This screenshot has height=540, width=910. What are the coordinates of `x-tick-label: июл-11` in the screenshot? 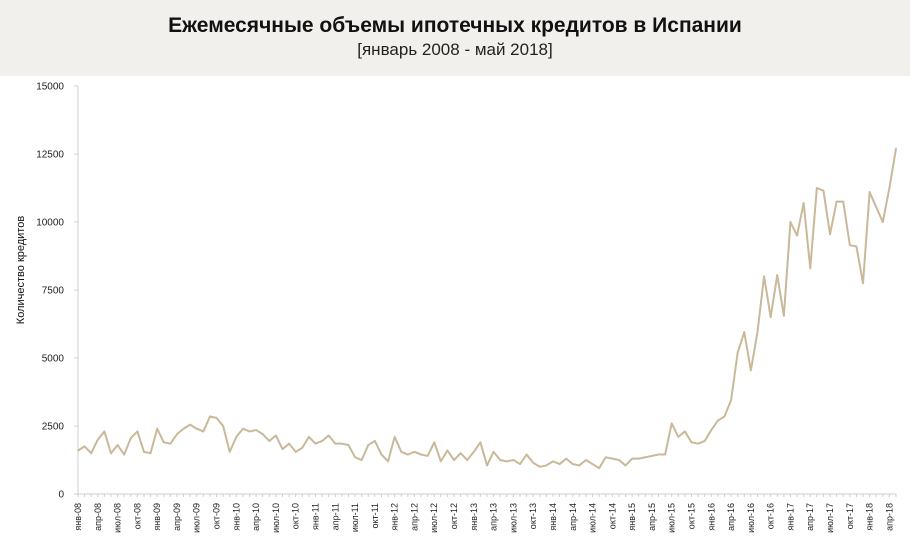 It's located at (355, 517).